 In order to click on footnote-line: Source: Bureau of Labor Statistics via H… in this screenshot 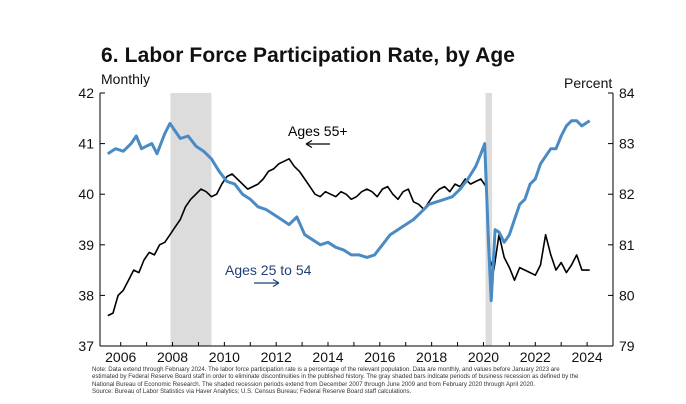, I will do `click(252, 391)`.